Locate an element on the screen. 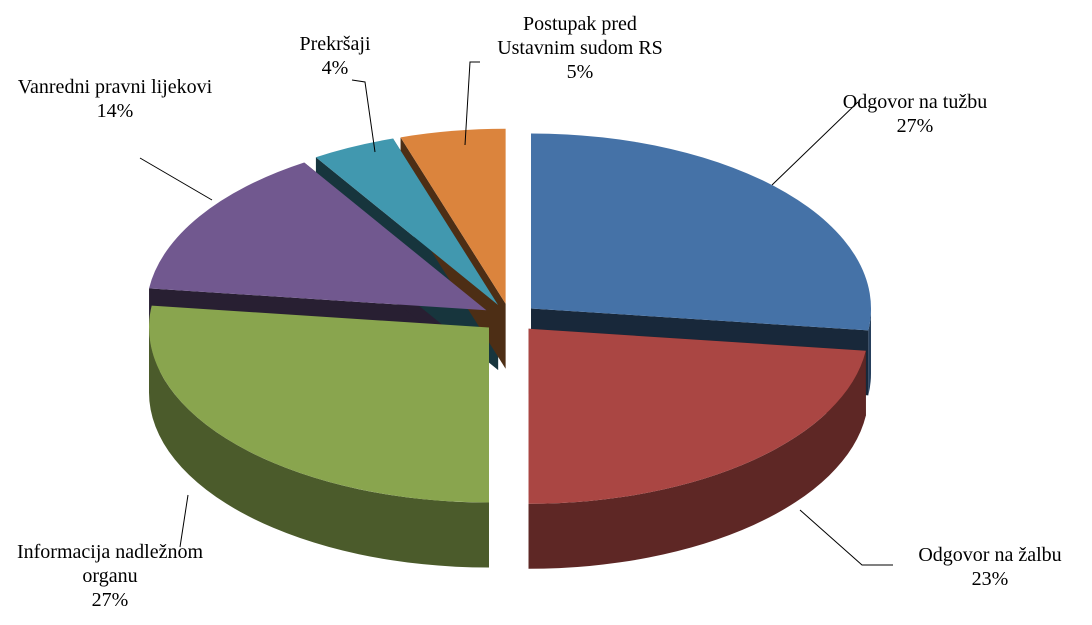 The width and height of the screenshot is (1092, 625). slice-value: 4% is located at coordinates (335, 68).